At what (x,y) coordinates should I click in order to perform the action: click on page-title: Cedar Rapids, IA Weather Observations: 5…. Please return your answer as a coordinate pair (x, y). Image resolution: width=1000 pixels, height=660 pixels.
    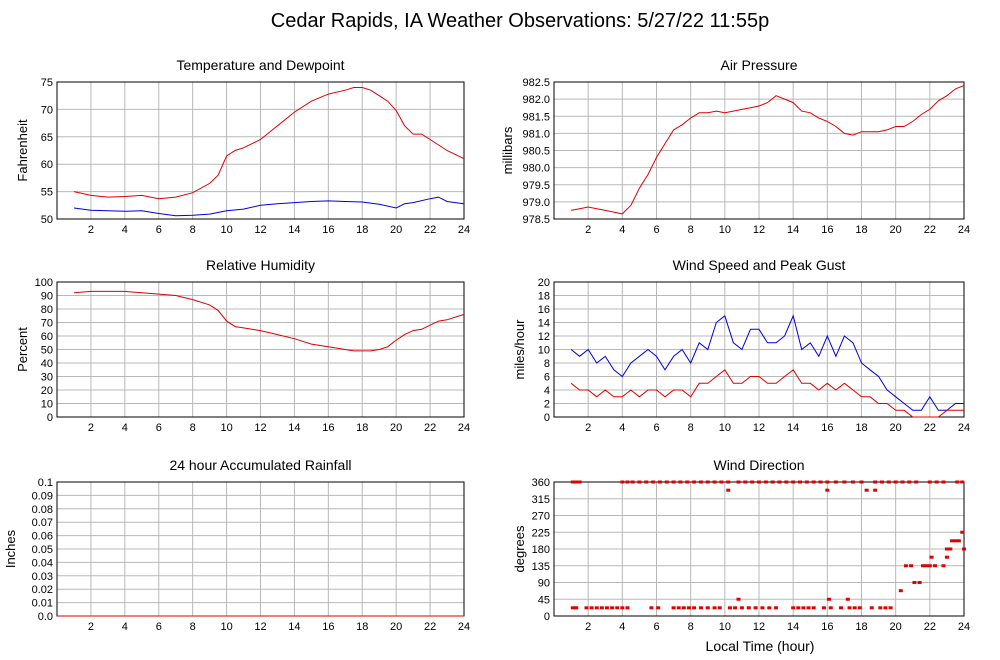
    Looking at the image, I should click on (520, 21).